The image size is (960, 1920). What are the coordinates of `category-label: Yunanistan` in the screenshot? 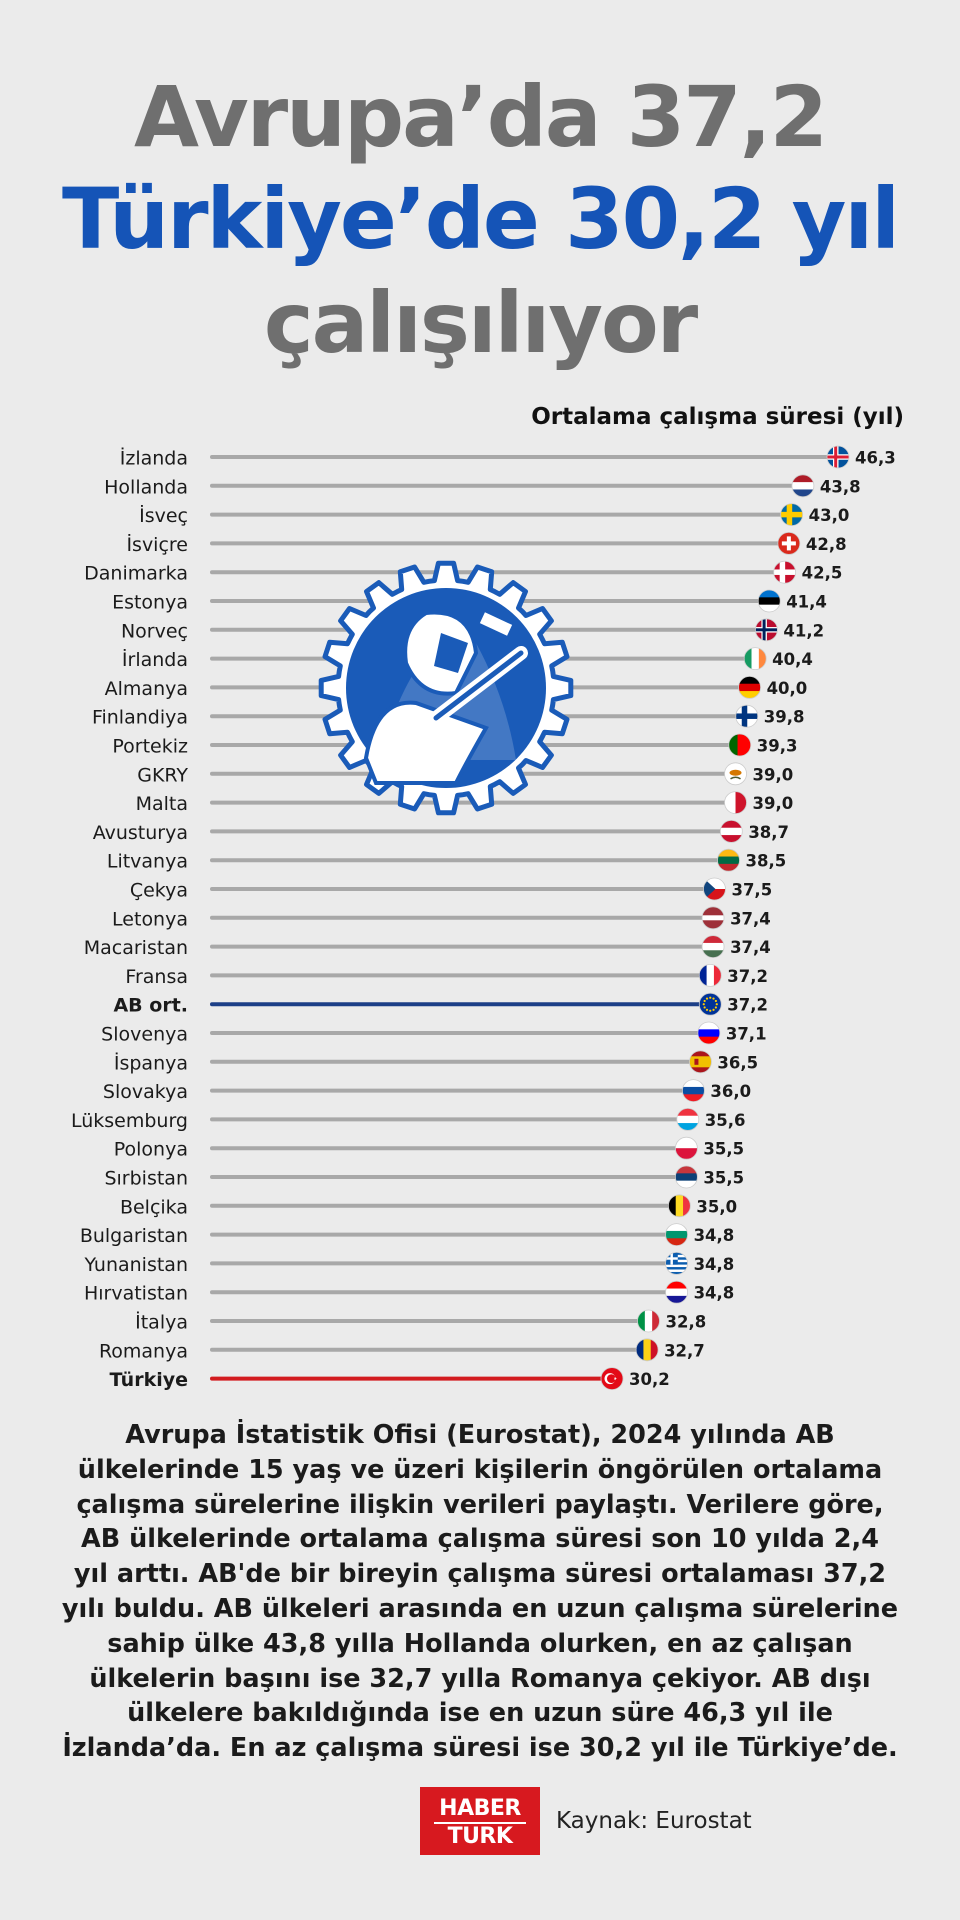 It's located at (135, 1265).